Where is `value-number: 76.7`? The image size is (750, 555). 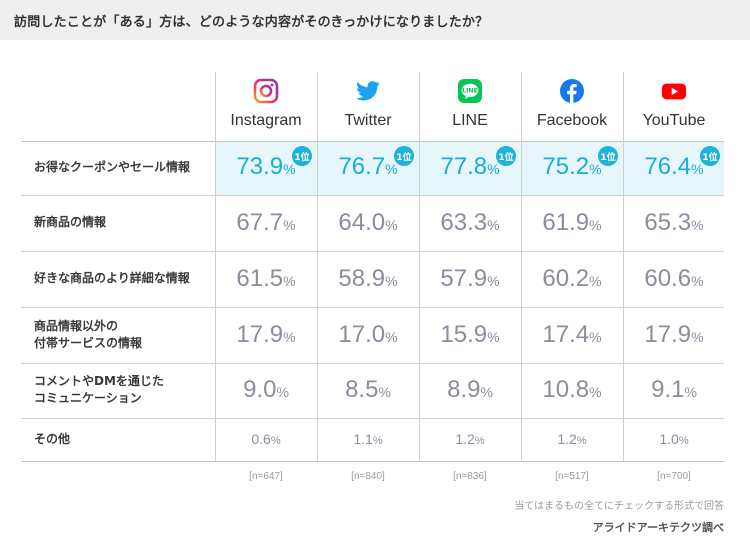
value-number: 76.7 is located at coordinates (362, 167).